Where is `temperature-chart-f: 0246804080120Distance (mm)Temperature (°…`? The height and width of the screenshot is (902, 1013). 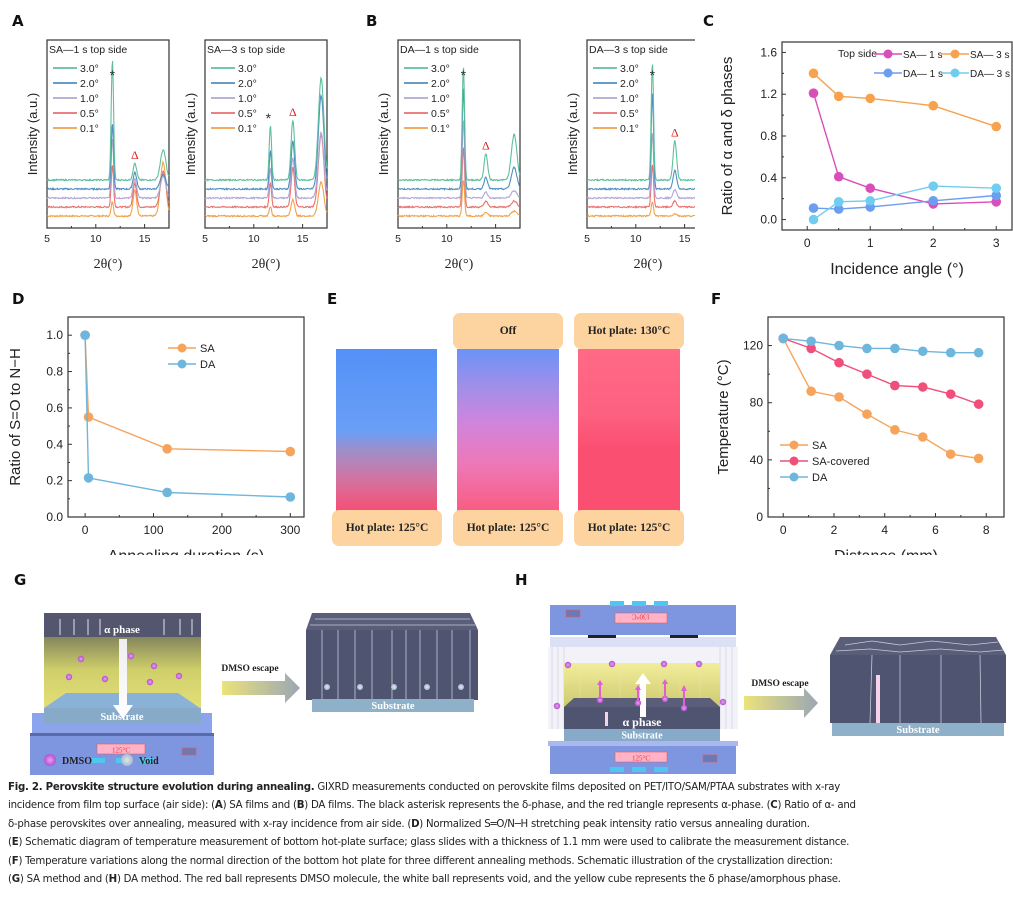
temperature-chart-f: 0246804080120Distance (mm)Temperature (°… is located at coordinates (860, 435).